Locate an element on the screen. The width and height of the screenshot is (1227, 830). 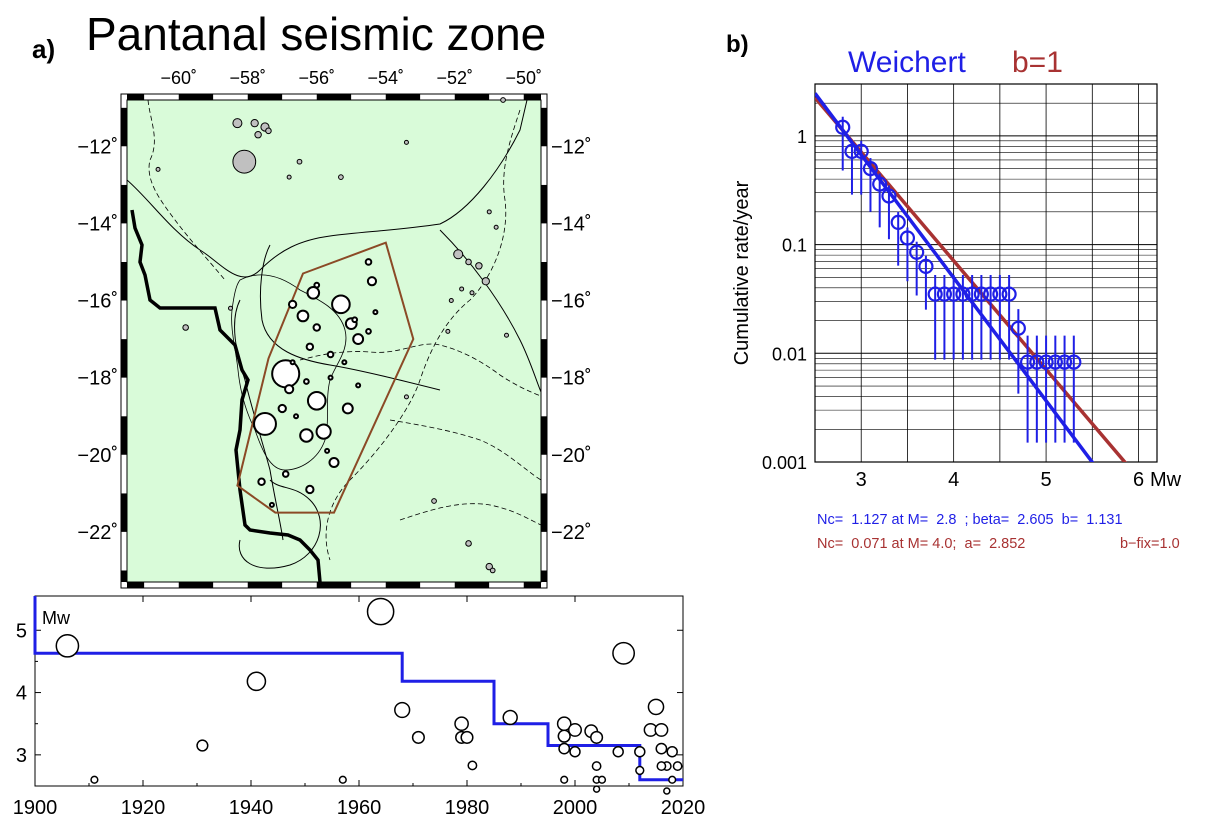
panel-b-label: b) is located at coordinates (737, 44).